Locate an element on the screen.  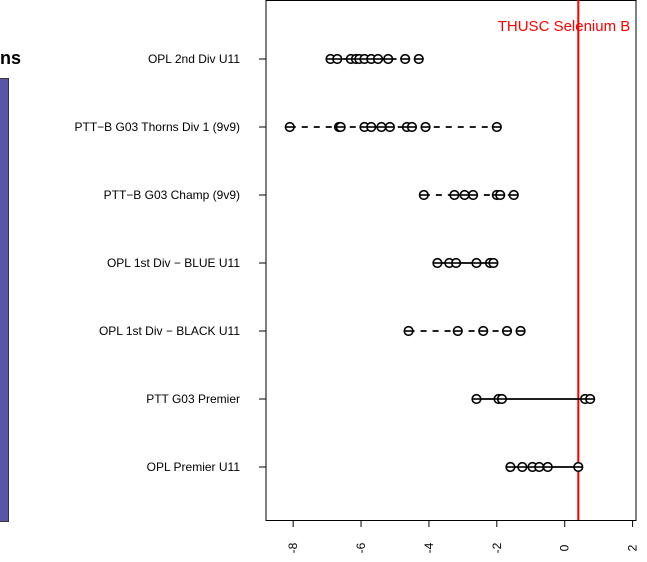
category-label: PTT−B G03 Champ (9v9) is located at coordinates (172, 195).